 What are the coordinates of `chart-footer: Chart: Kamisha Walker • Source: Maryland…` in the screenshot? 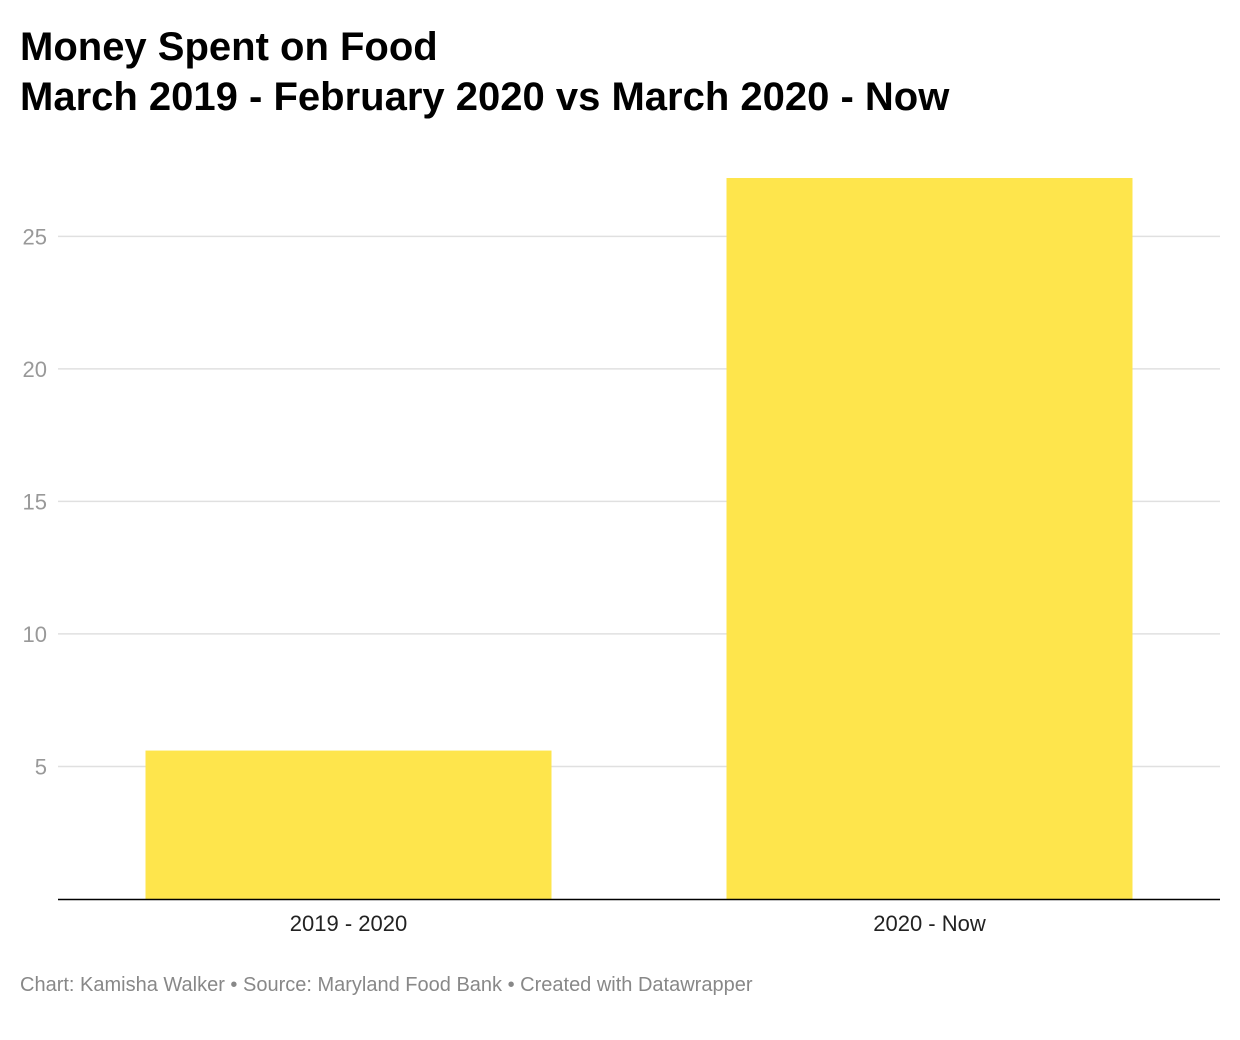 It's located at (386, 985).